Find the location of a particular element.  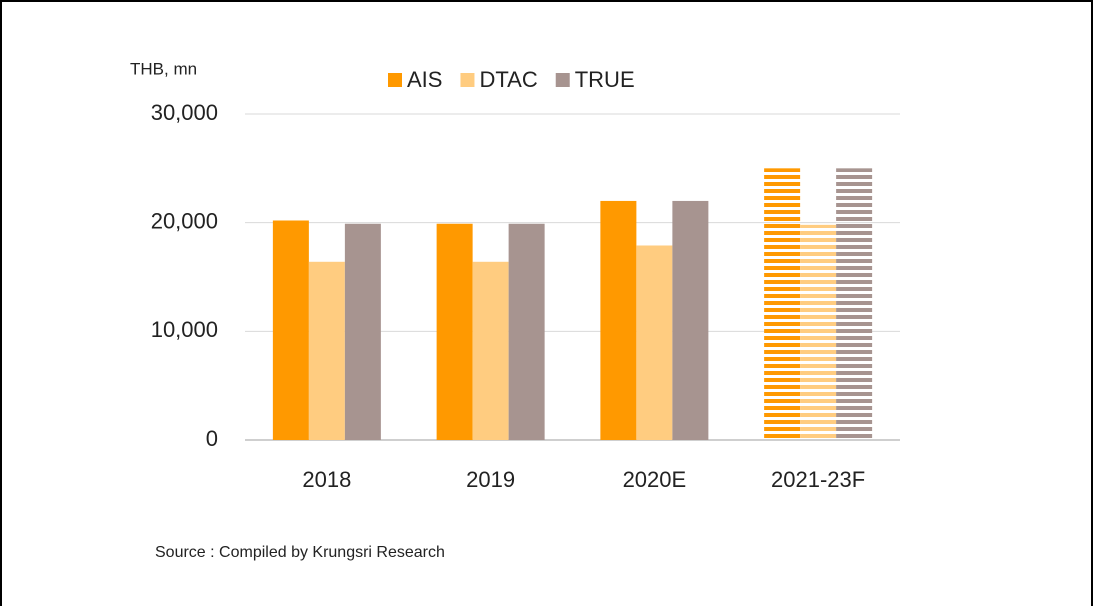

x-tick-label: 2019 is located at coordinates (490, 479).